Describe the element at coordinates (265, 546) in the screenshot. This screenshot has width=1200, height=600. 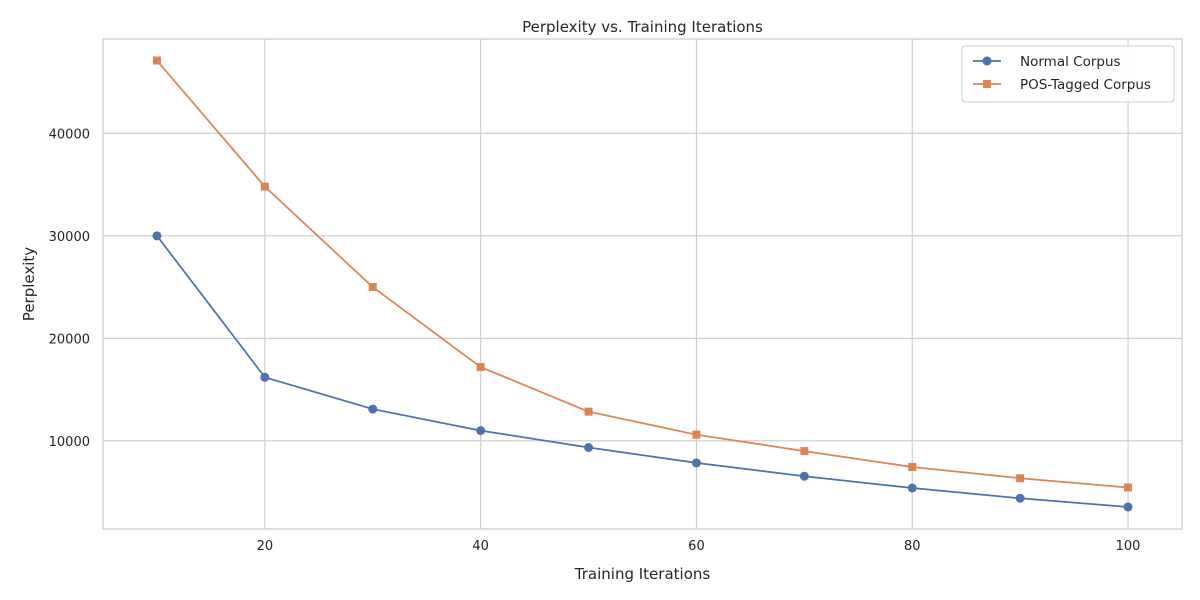
I see `x-tick-label: 20` at that location.